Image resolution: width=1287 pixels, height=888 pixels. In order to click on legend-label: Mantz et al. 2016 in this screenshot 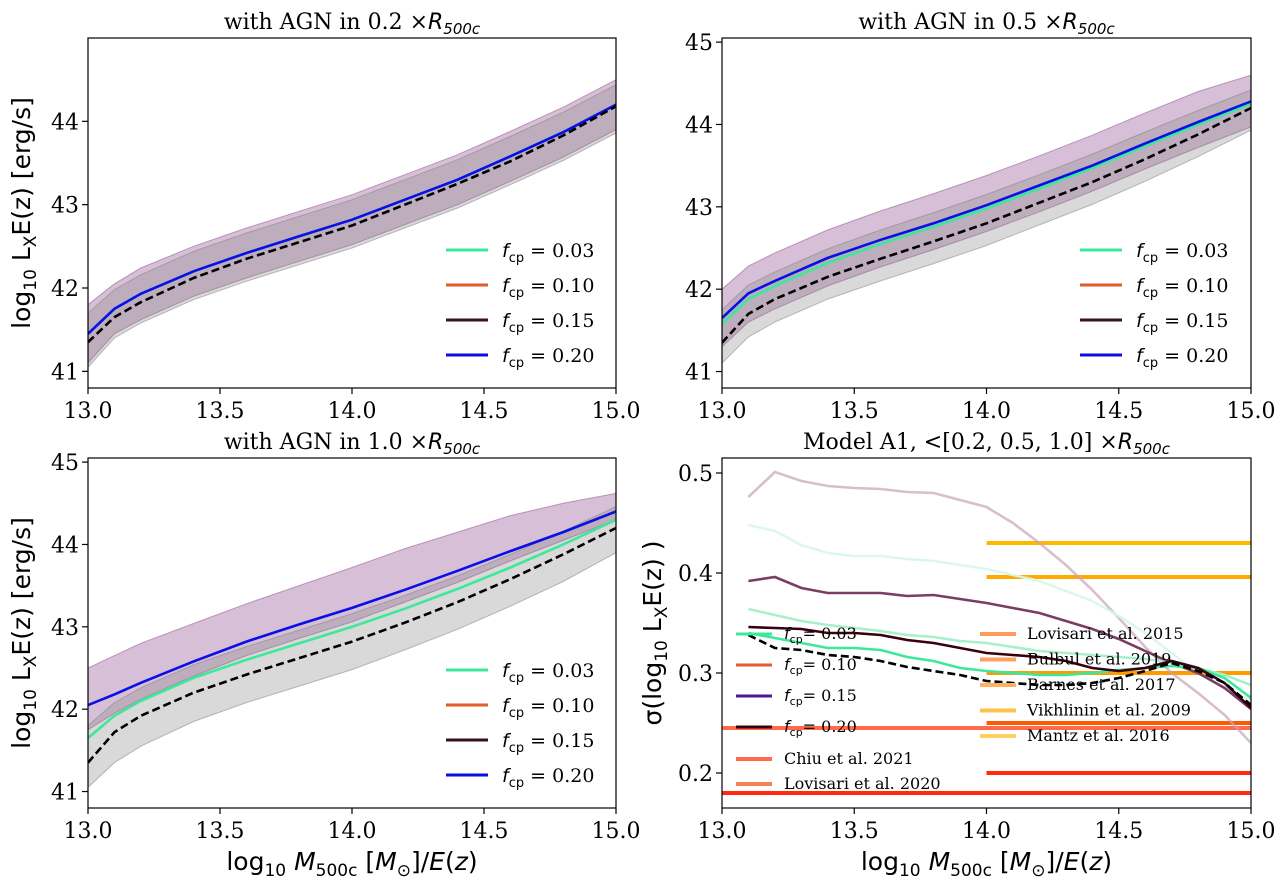, I will do `click(1098, 735)`.